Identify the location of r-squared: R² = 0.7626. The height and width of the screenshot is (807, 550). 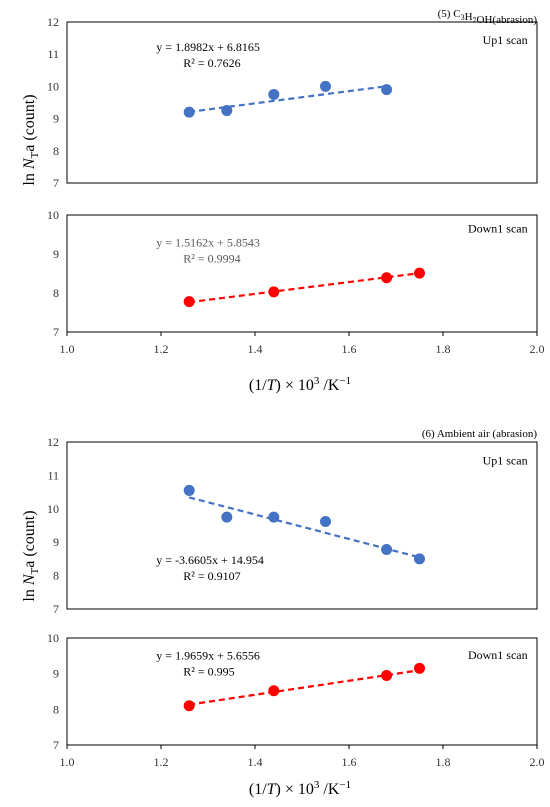
(211, 63).